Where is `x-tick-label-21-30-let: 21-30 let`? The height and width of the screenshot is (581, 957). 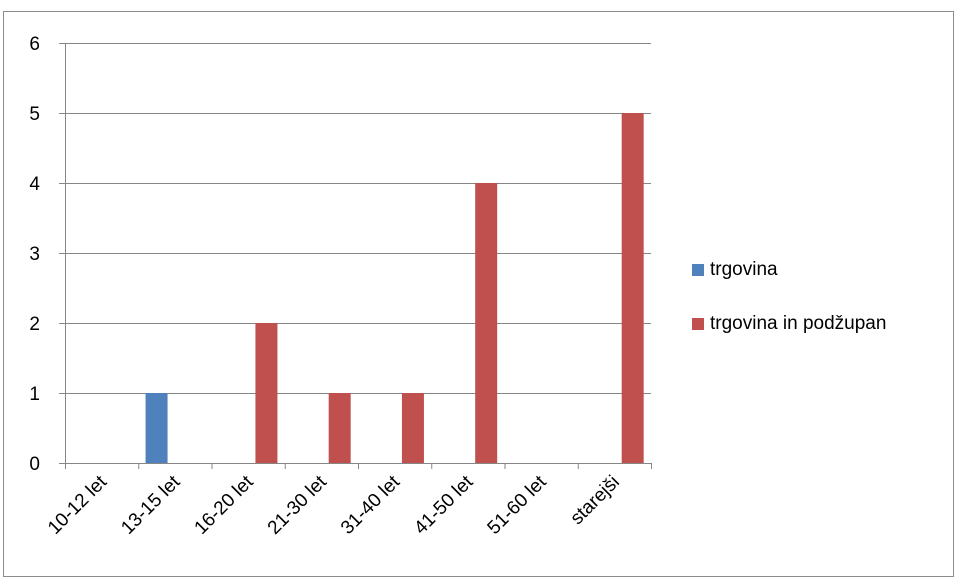
x-tick-label-21-30-let: 21-30 let is located at coordinates (298, 505).